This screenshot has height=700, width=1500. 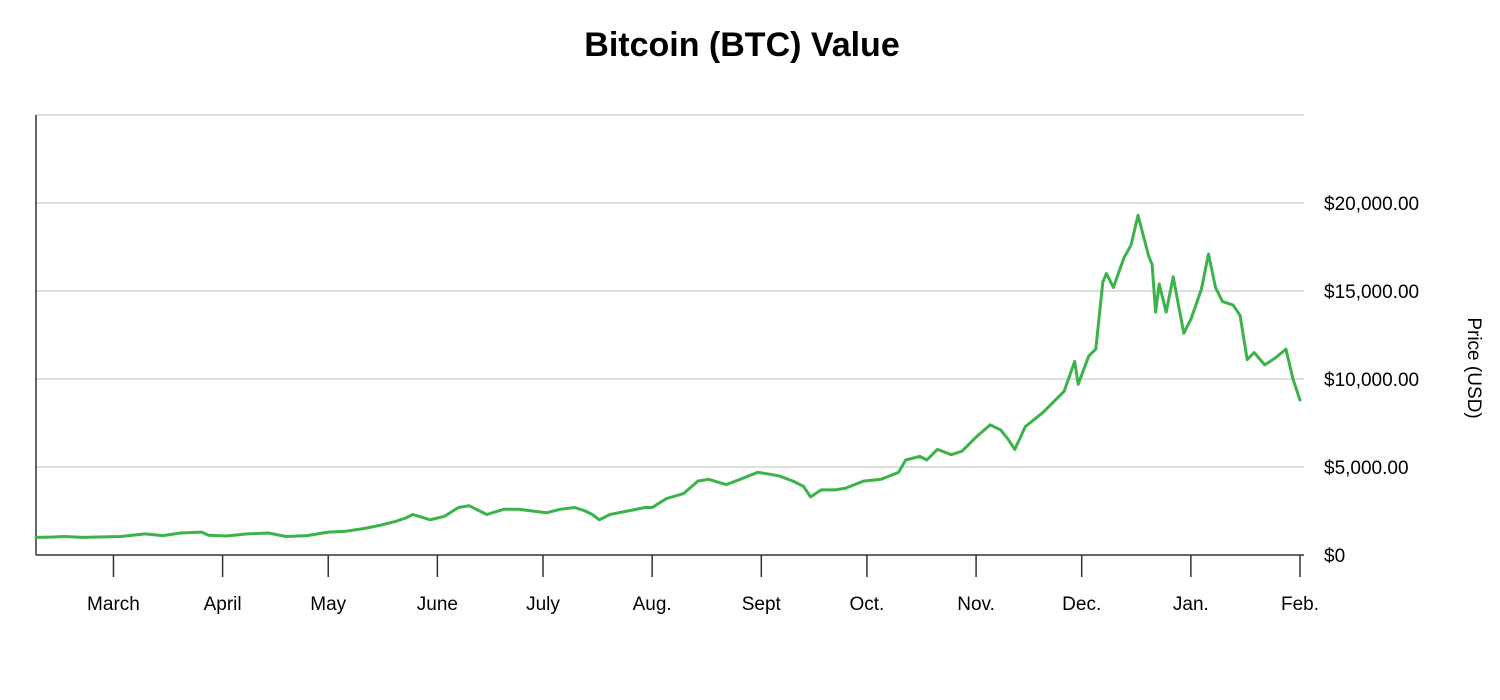 What do you see at coordinates (113, 604) in the screenshot?
I see `x-tick-label: March` at bounding box center [113, 604].